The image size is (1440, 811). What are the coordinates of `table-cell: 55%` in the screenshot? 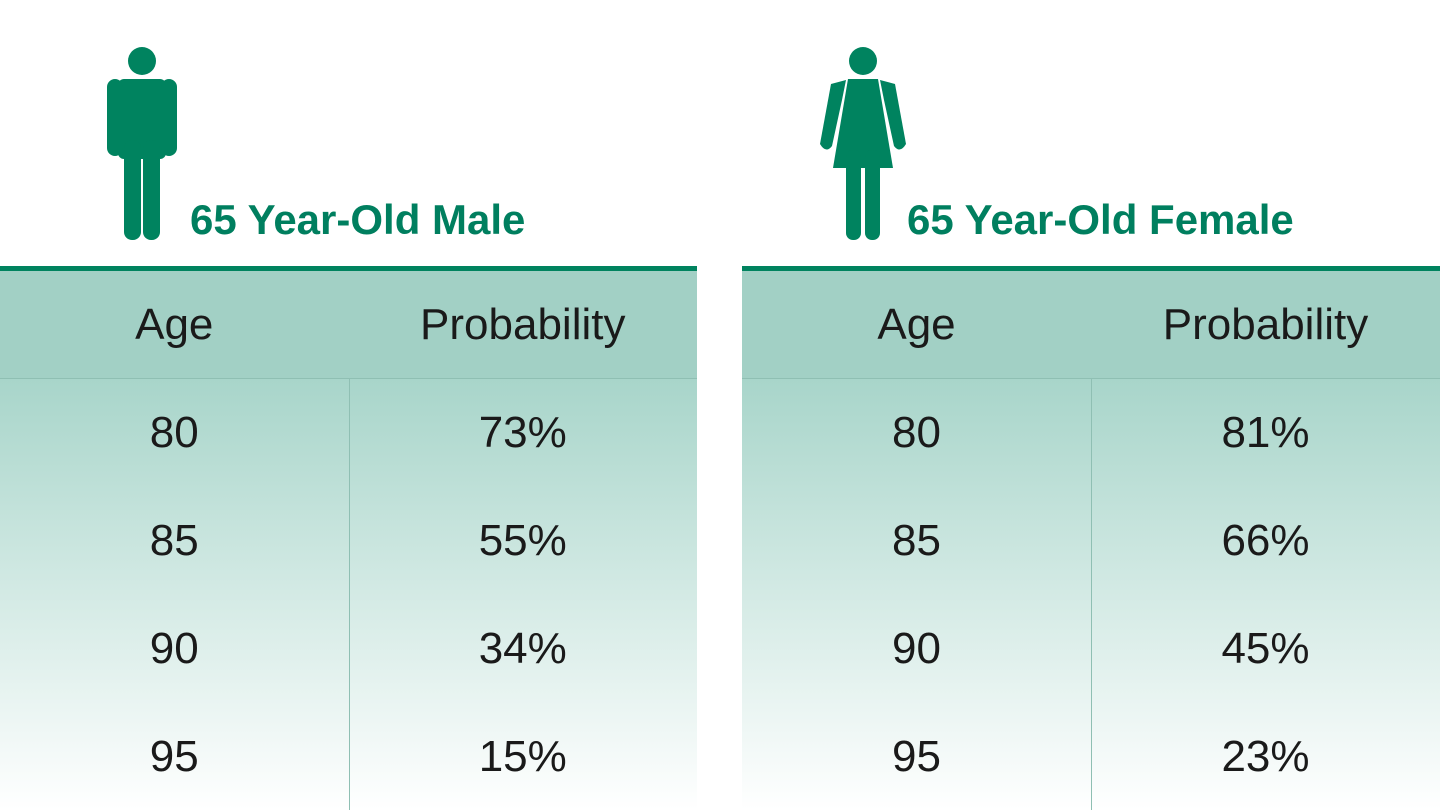 It's located at (522, 540).